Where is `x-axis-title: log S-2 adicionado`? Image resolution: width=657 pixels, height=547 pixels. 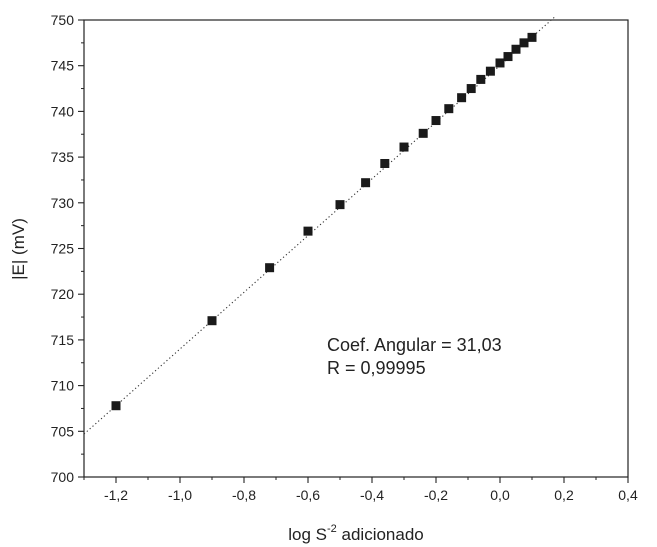 x-axis-title: log S-2 adicionado is located at coordinates (356, 533).